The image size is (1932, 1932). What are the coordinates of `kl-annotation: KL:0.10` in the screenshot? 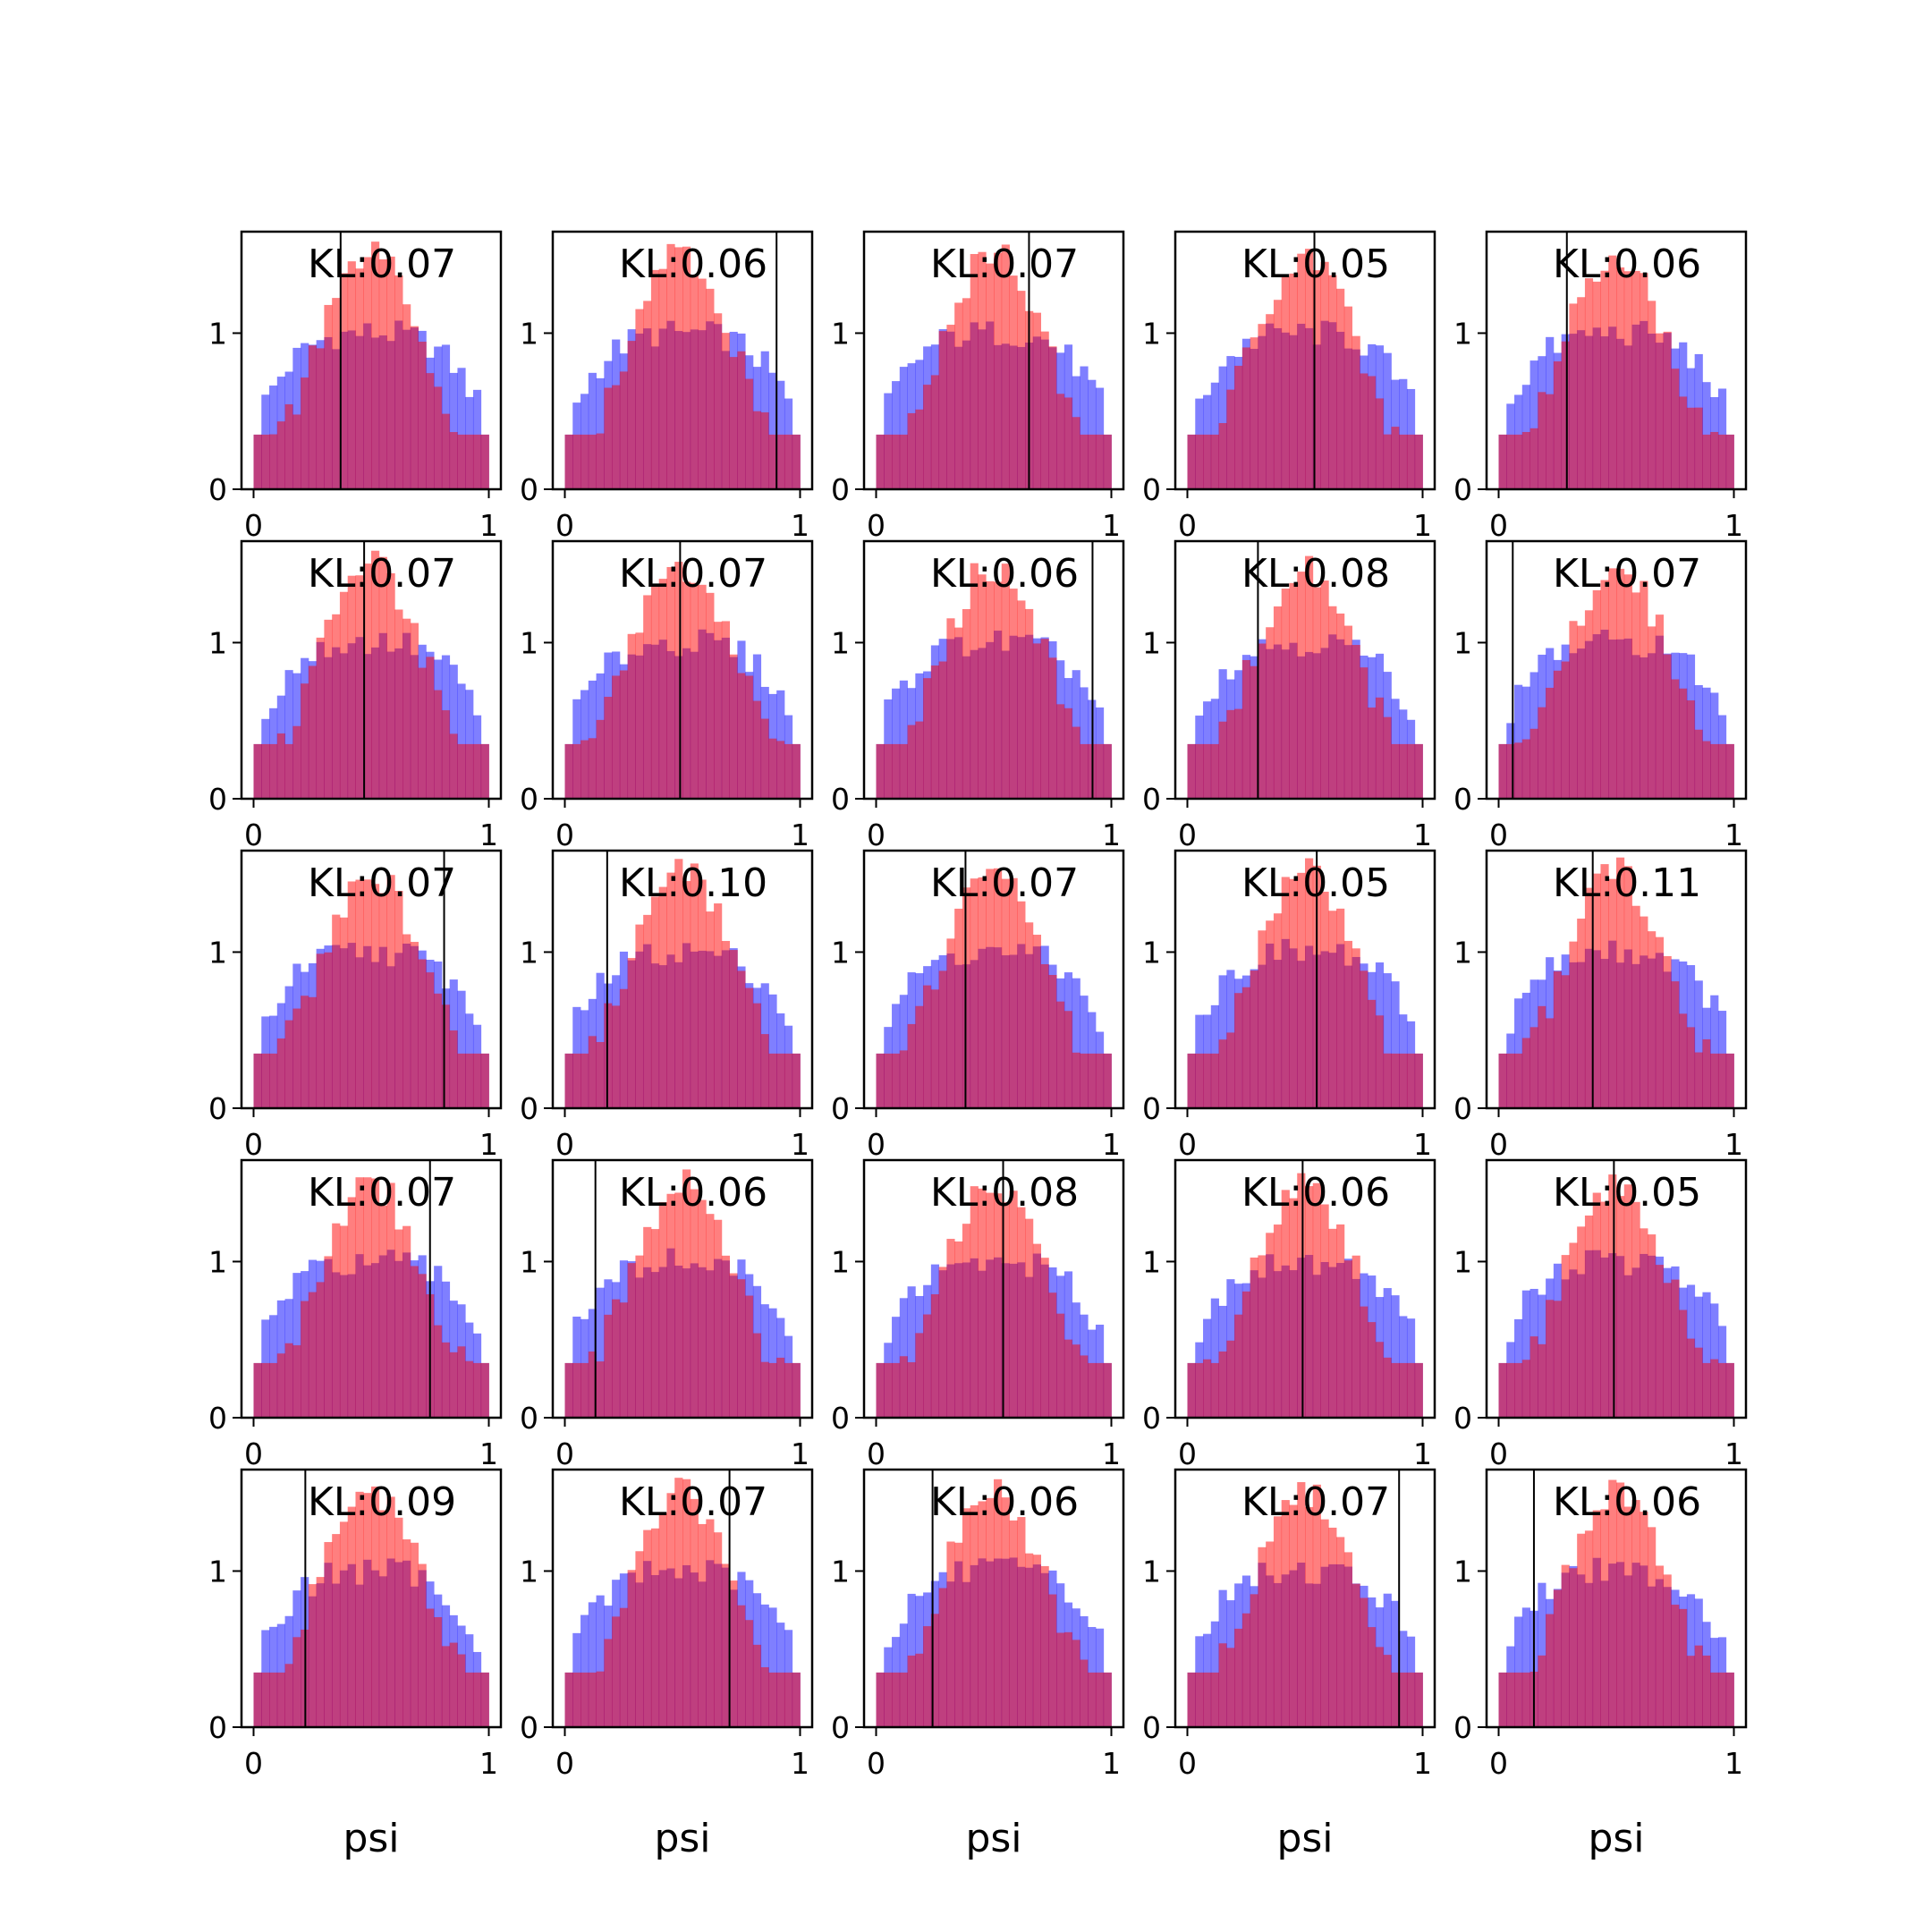 It's located at (693, 883).